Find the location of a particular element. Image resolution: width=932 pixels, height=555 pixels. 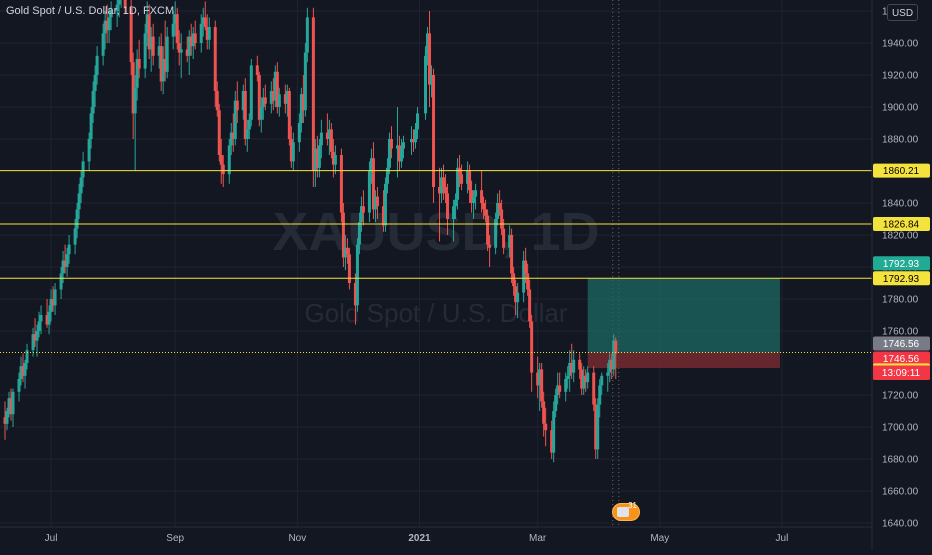

position-loss-zone is located at coordinates (683, 360).